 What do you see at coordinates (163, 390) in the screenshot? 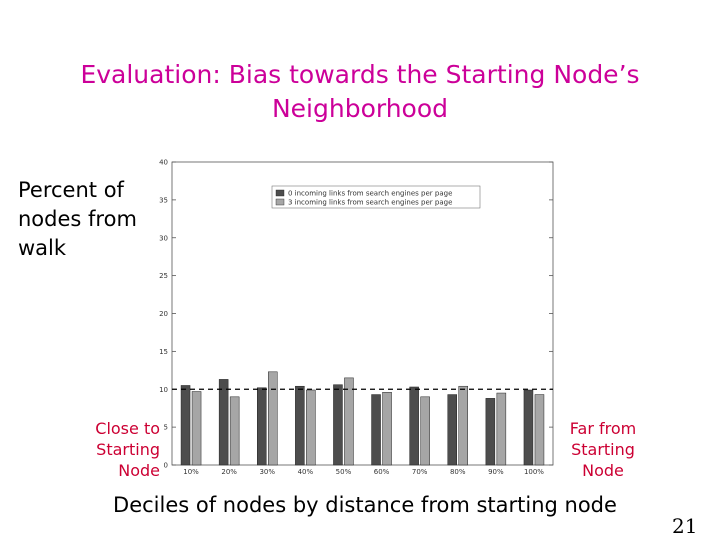
I see `y-tick-label: 10` at bounding box center [163, 390].